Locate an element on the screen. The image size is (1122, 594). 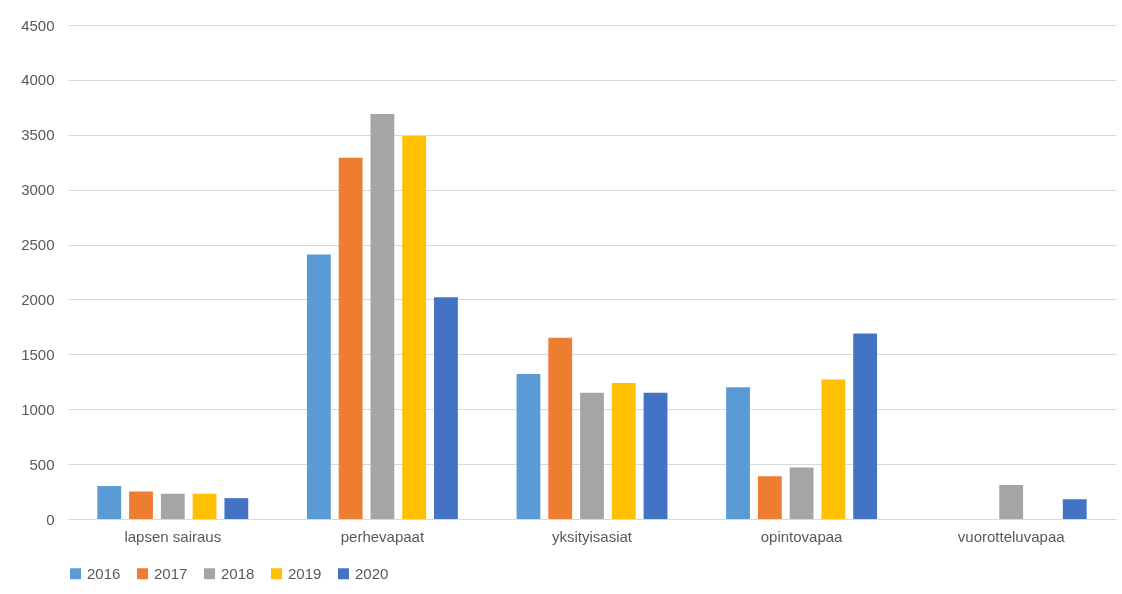
x-tick-label: opintovapaa is located at coordinates (802, 536).